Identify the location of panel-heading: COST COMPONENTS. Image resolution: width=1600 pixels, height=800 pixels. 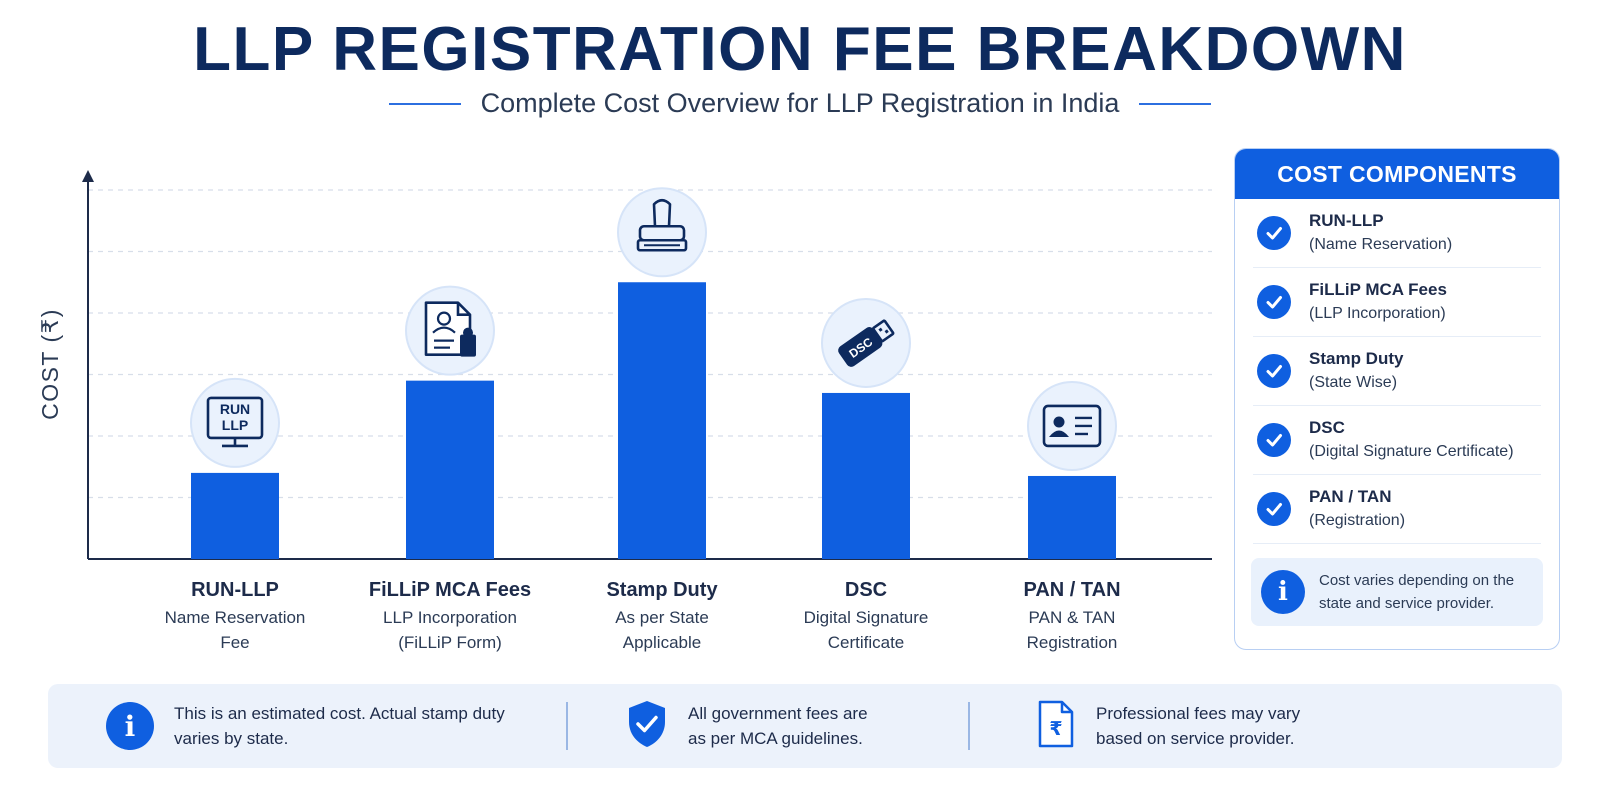
(1397, 174).